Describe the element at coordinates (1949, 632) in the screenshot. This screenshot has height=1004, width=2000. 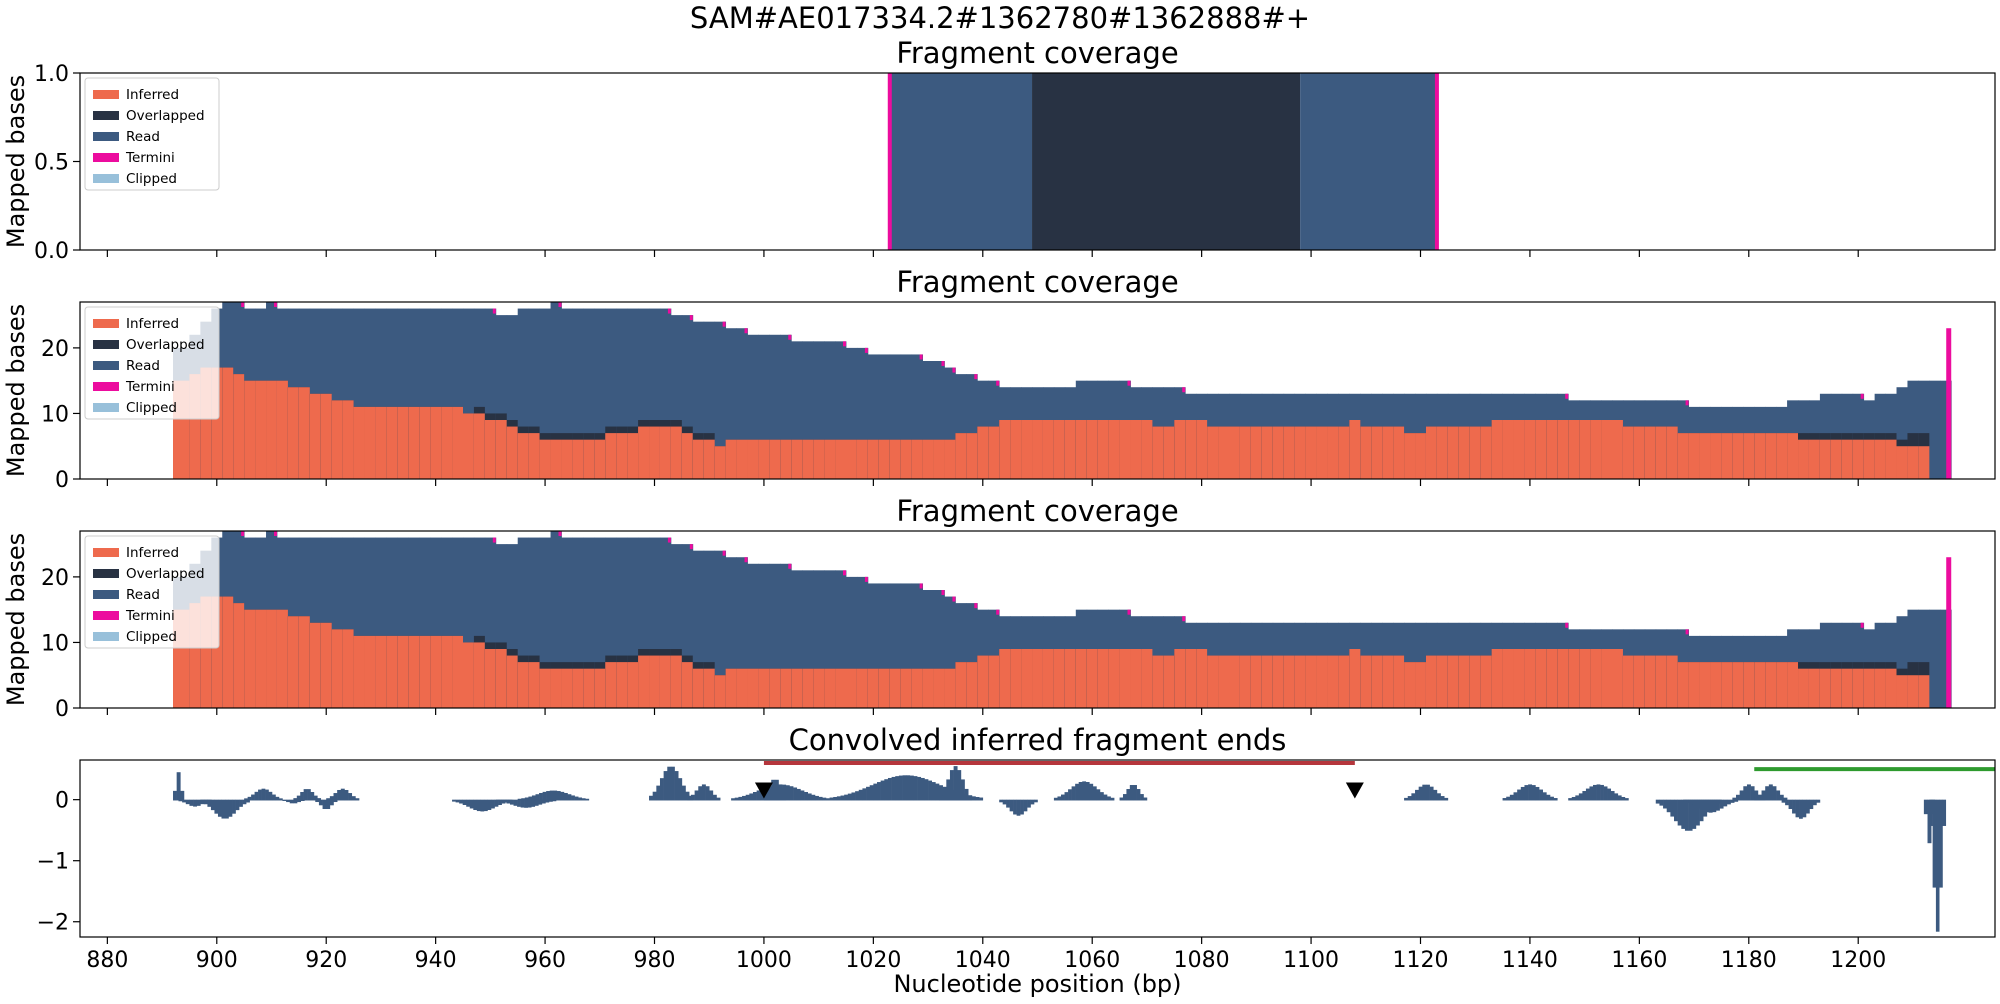
I see `termini-bar` at that location.